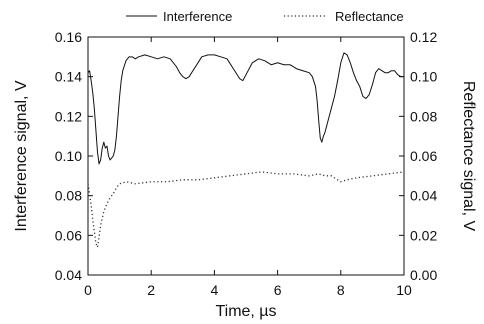 The image size is (484, 324). What do you see at coordinates (68, 196) in the screenshot?
I see `y-left-tick-label: 0.08` at bounding box center [68, 196].